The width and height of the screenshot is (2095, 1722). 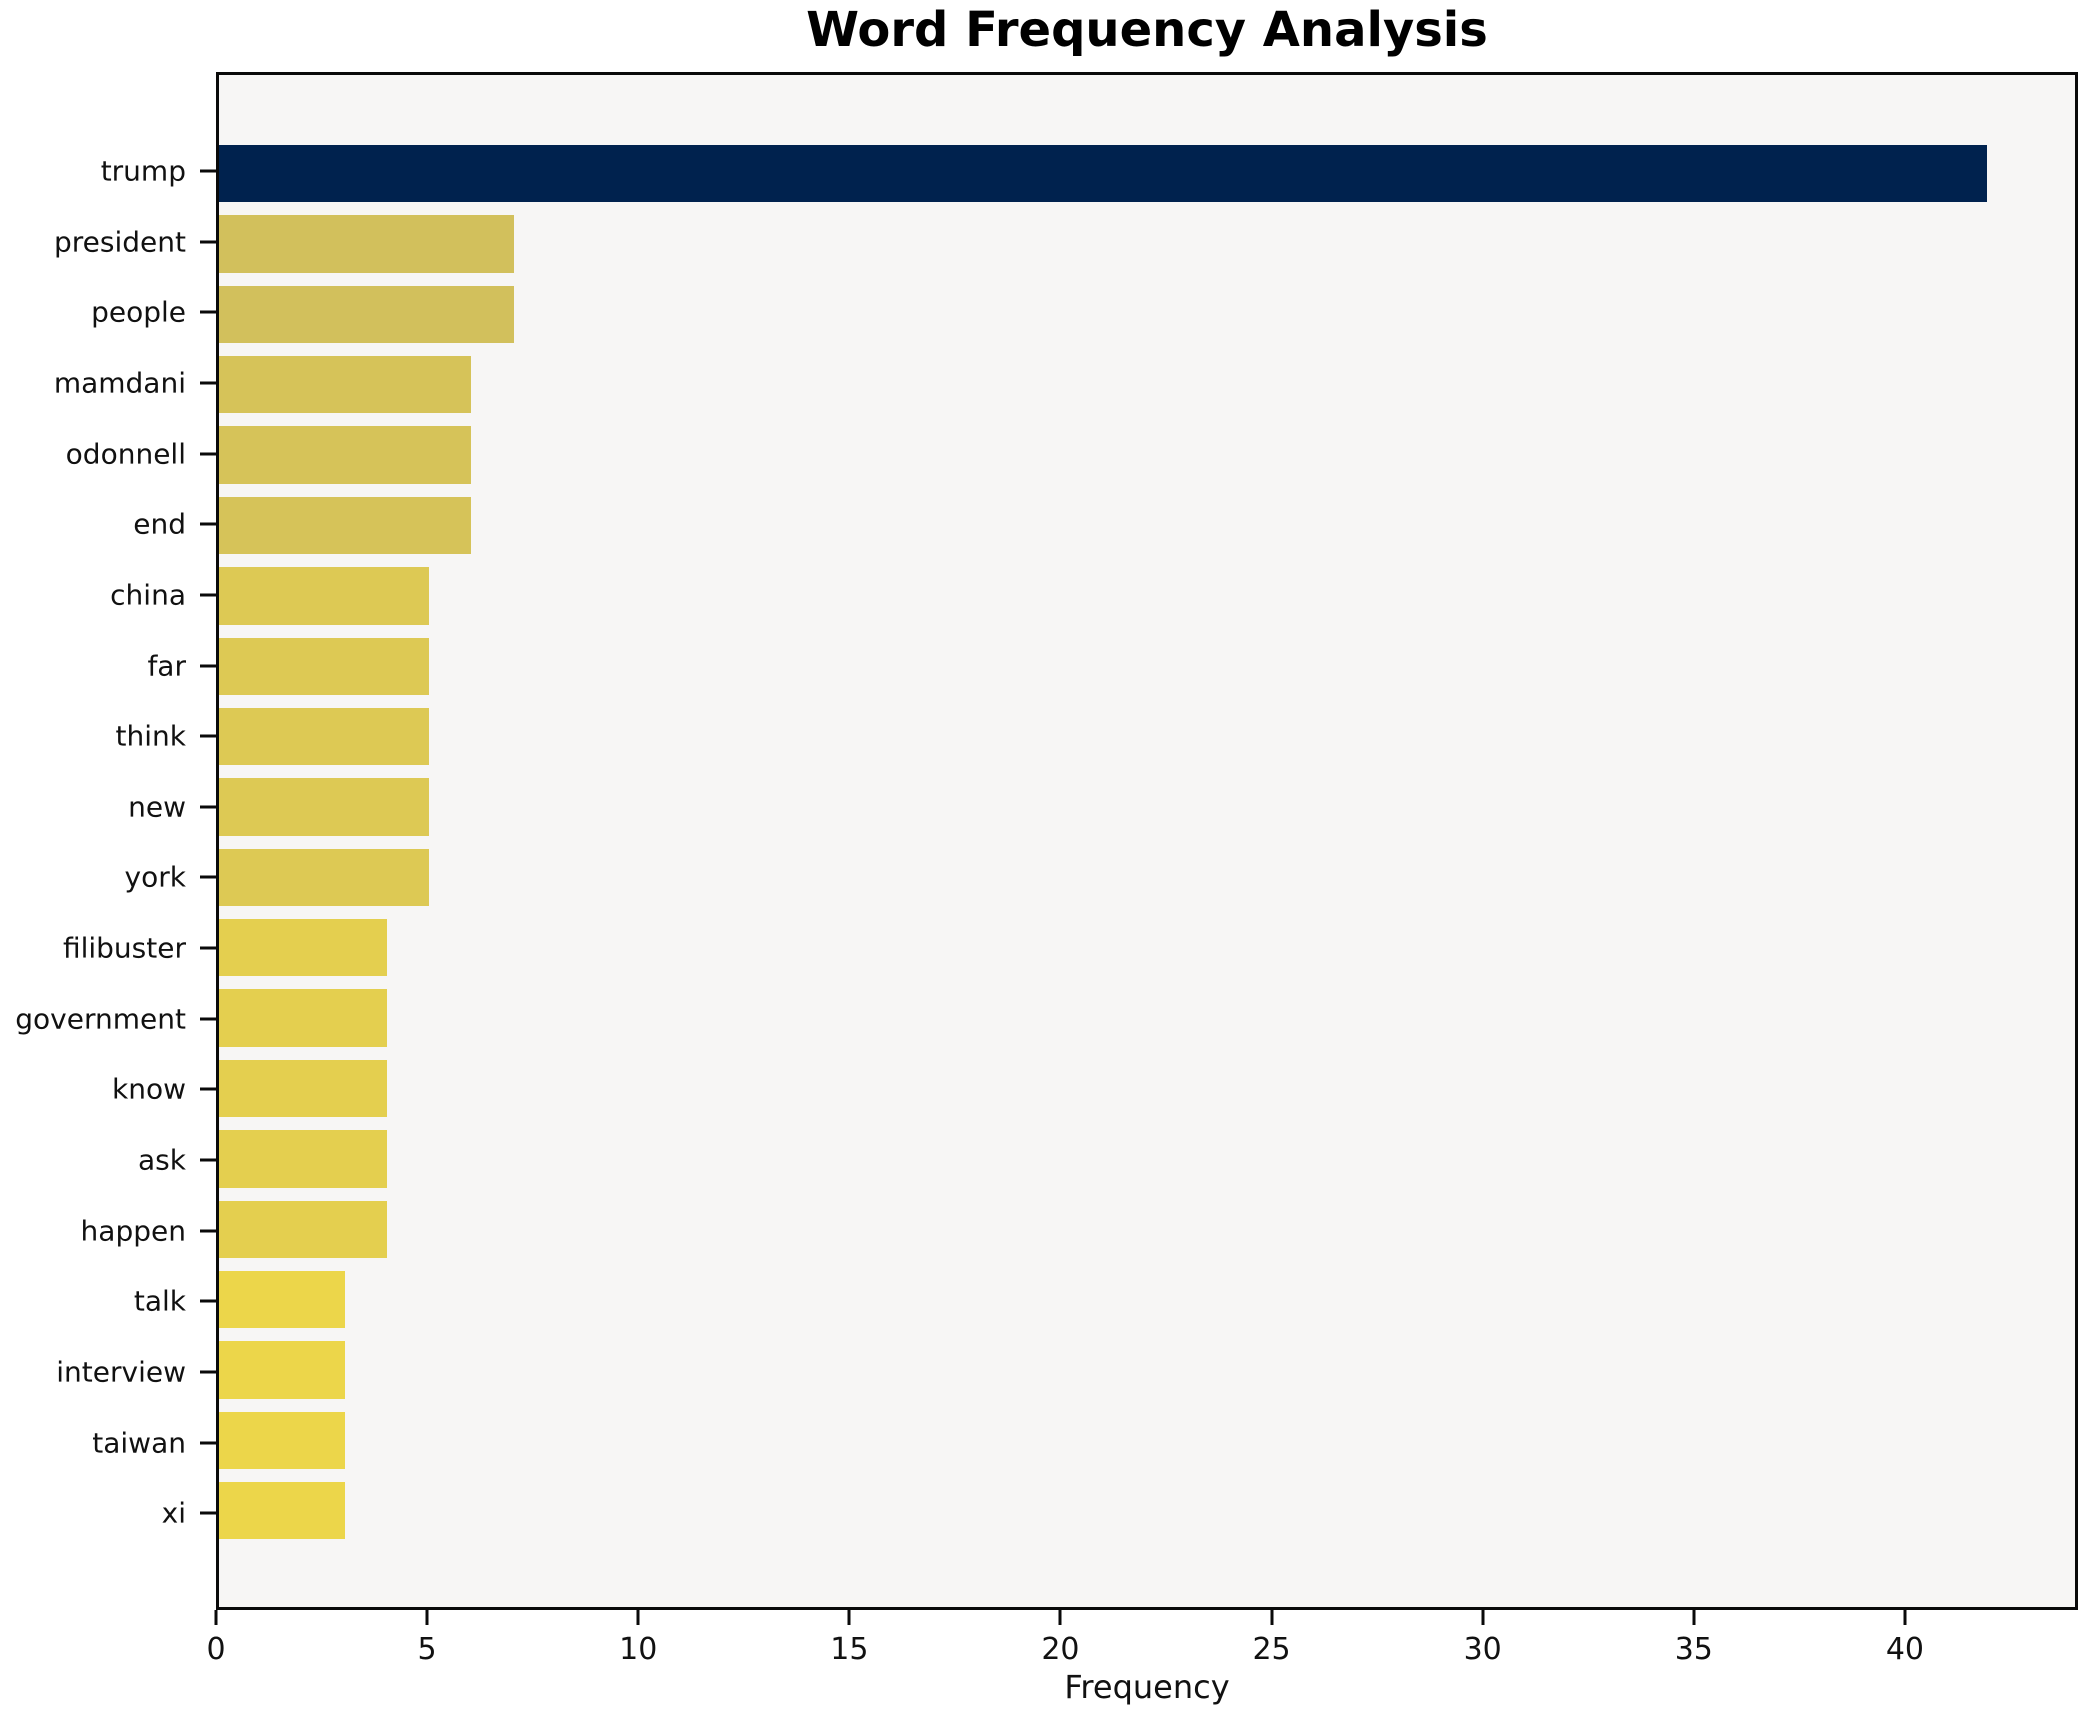 I want to click on bar-president, so click(x=366, y=244).